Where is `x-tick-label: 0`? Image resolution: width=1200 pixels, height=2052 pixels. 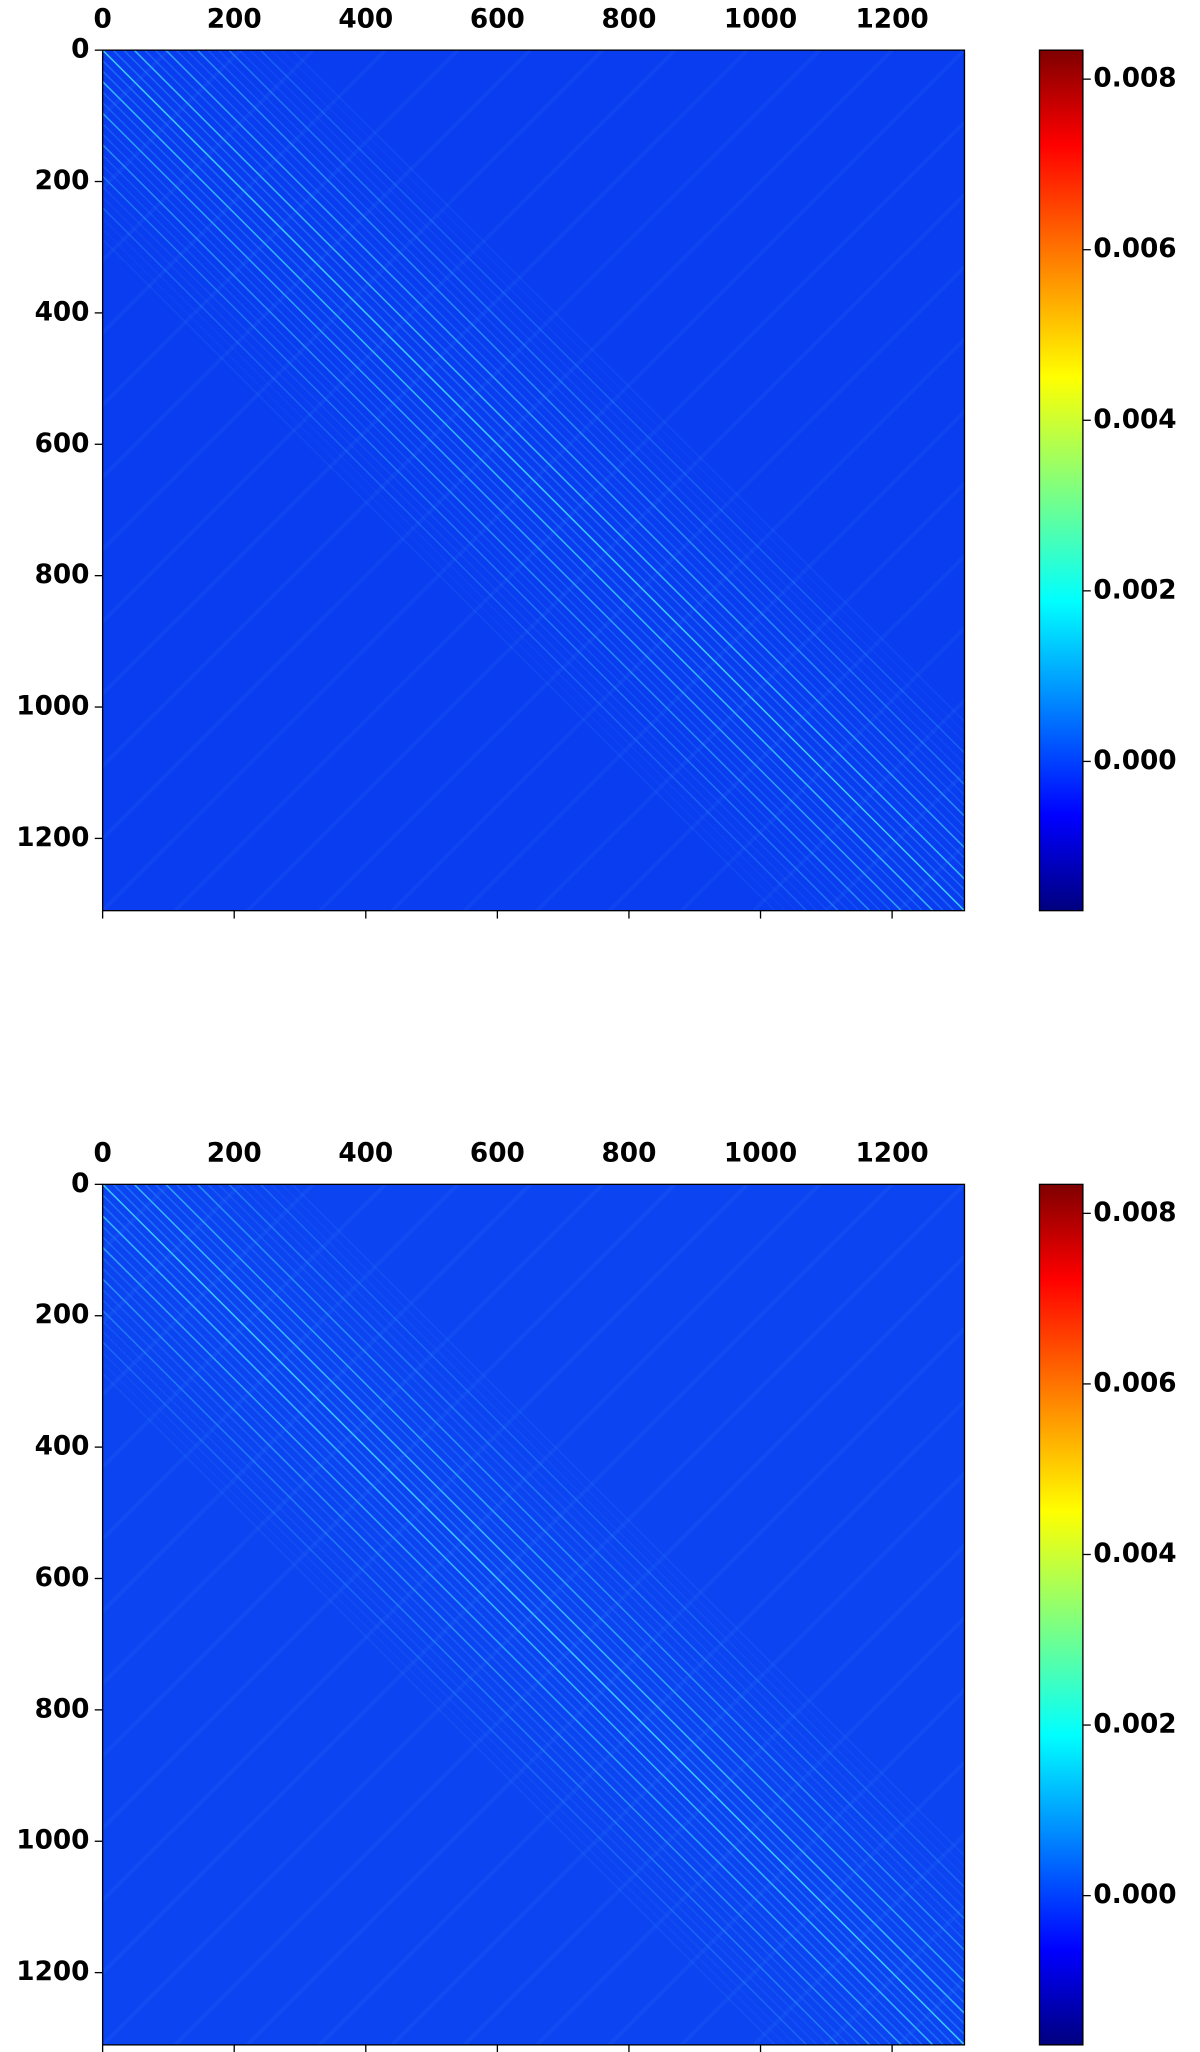 x-tick-label: 0 is located at coordinates (102, 1154).